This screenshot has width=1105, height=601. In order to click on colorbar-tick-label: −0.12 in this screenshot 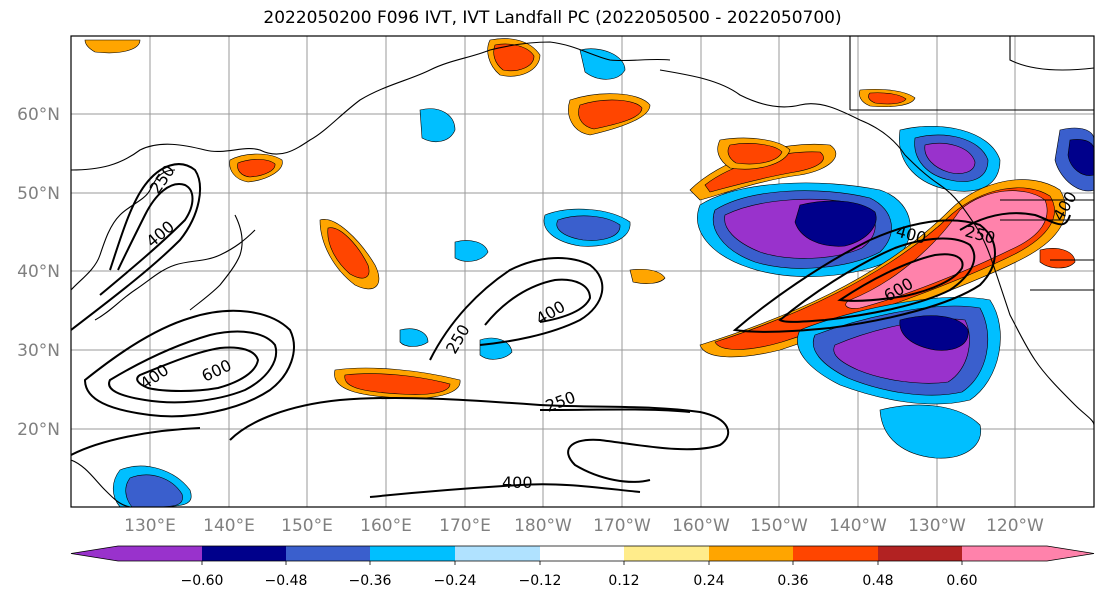, I will do `click(540, 581)`.